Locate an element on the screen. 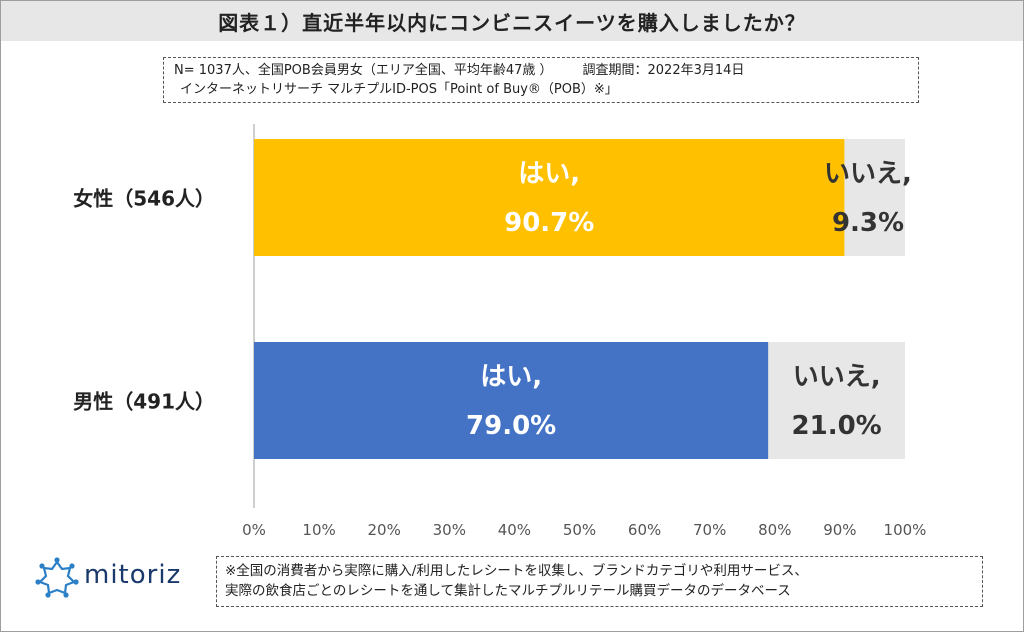 The width and height of the screenshot is (1024, 632). x-tick-label: 20% is located at coordinates (384, 530).